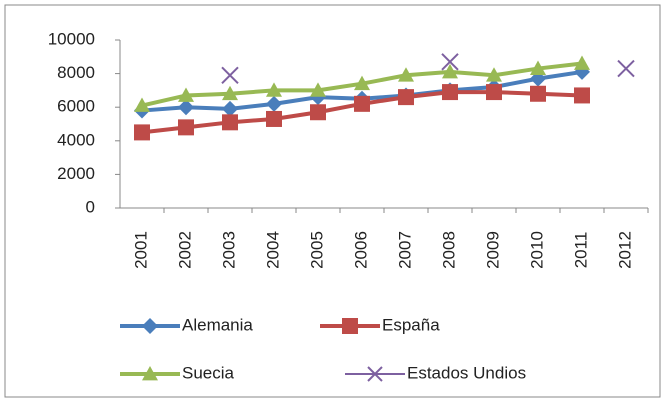 The height and width of the screenshot is (403, 666). I want to click on x-tick-label: 2009, so click(492, 250).